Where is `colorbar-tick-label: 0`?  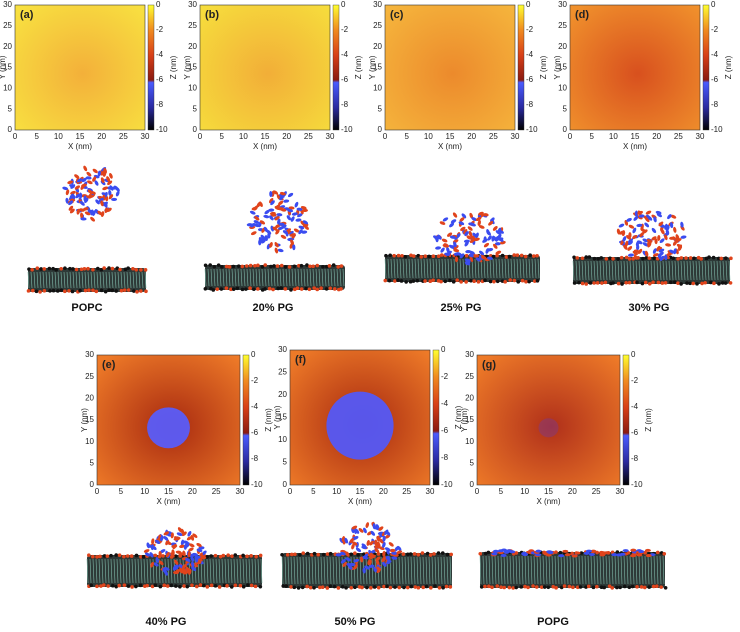 colorbar-tick-label: 0 is located at coordinates (158, 4).